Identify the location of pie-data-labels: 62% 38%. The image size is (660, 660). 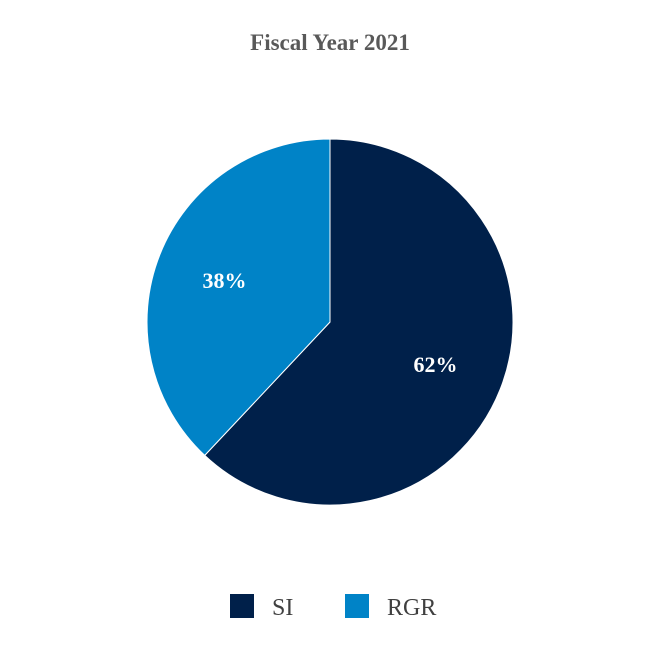
(330, 322).